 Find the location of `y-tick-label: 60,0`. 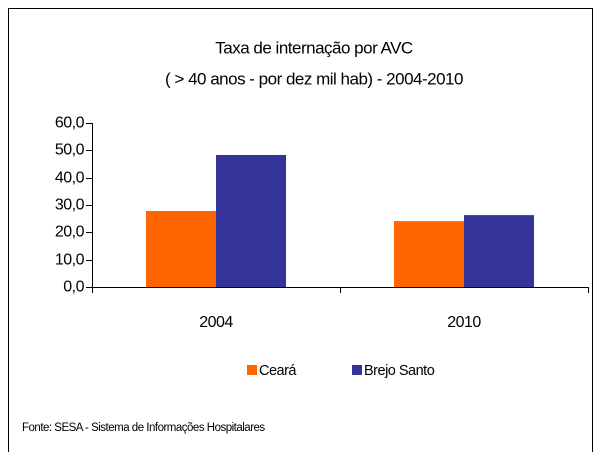

y-tick-label: 60,0 is located at coordinates (70, 123).